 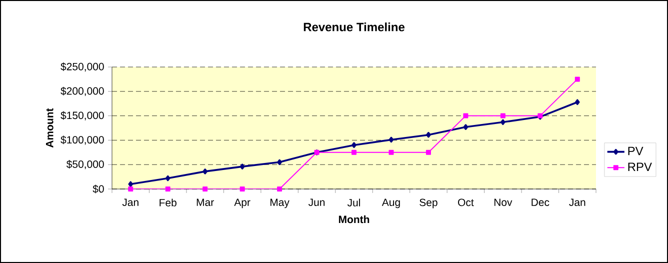 I want to click on x-axis-title: Month, so click(x=354, y=219).